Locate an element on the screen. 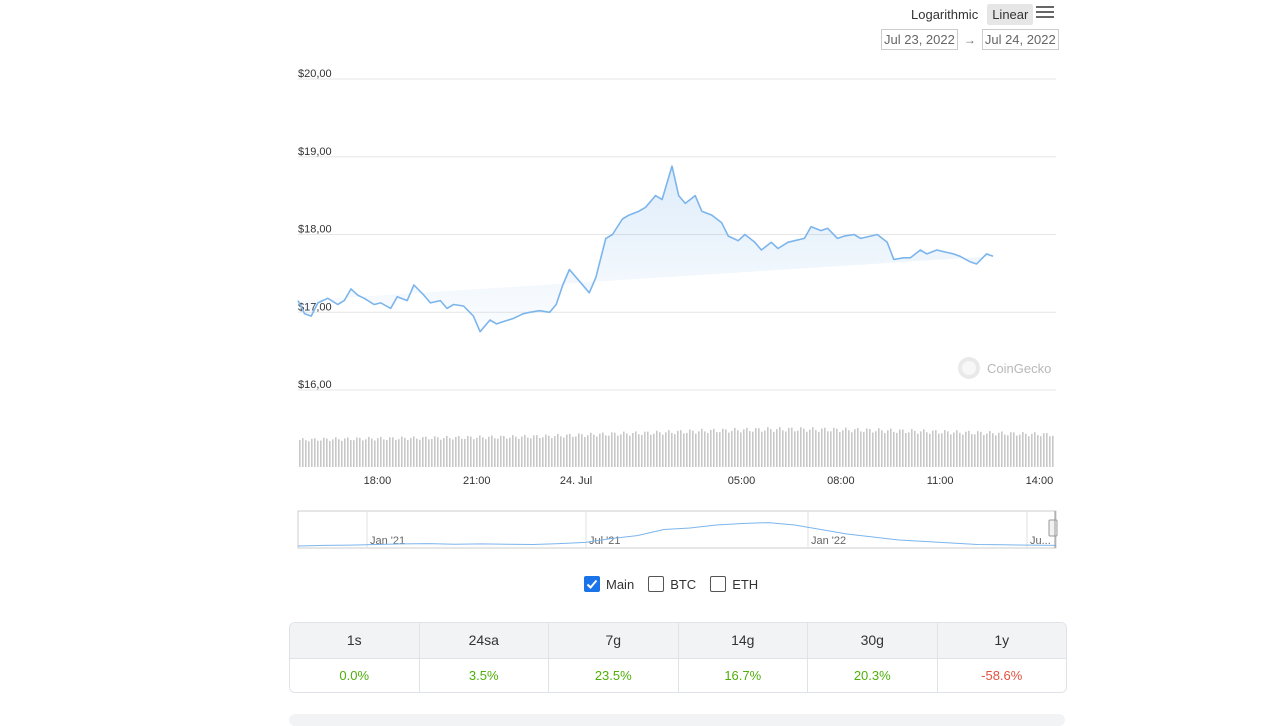 Image resolution: width=1280 pixels, height=726 pixels. logarithmic-button: Logarithmic is located at coordinates (945, 14).